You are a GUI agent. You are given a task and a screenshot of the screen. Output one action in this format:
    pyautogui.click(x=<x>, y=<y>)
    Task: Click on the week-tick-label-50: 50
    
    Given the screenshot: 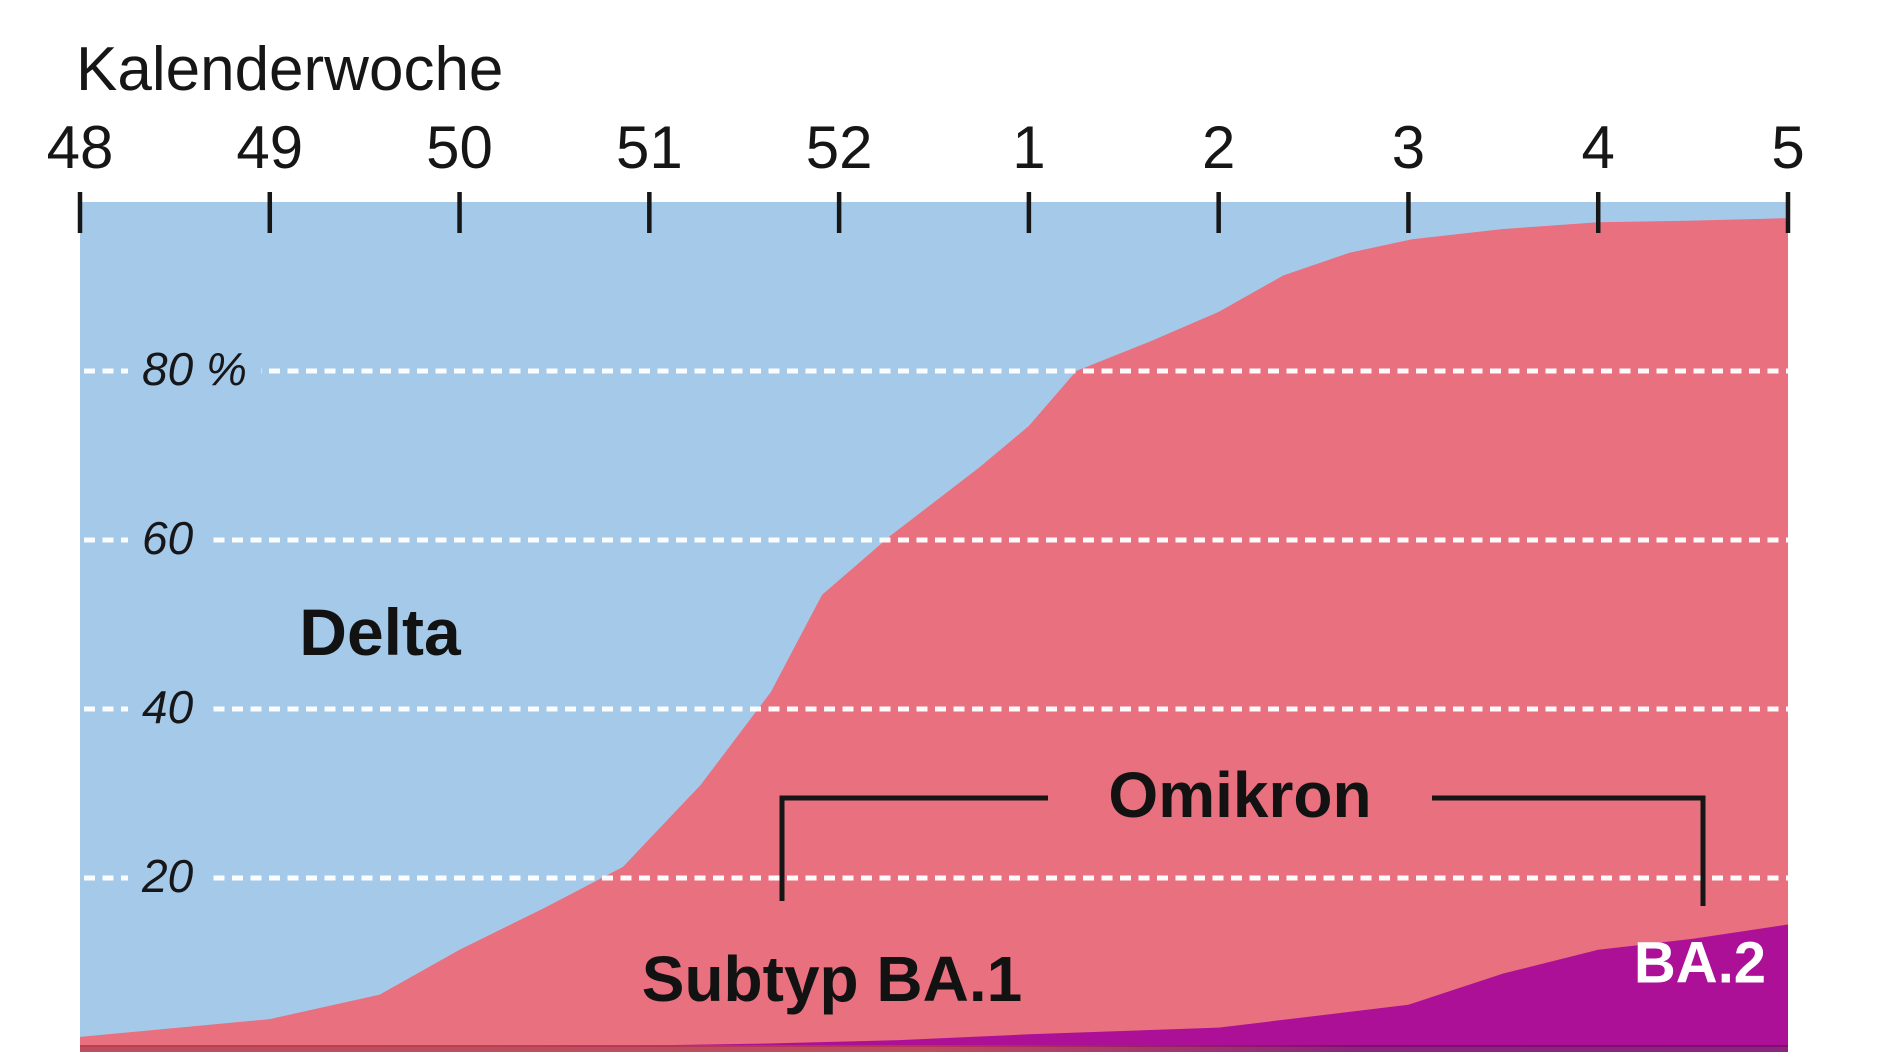 What is the action you would take?
    pyautogui.click(x=459, y=147)
    